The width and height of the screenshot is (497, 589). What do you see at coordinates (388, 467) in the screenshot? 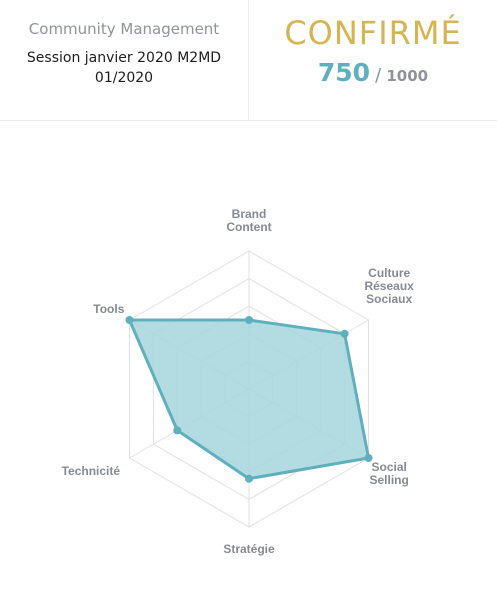
I see `axis-label: Social` at bounding box center [388, 467].